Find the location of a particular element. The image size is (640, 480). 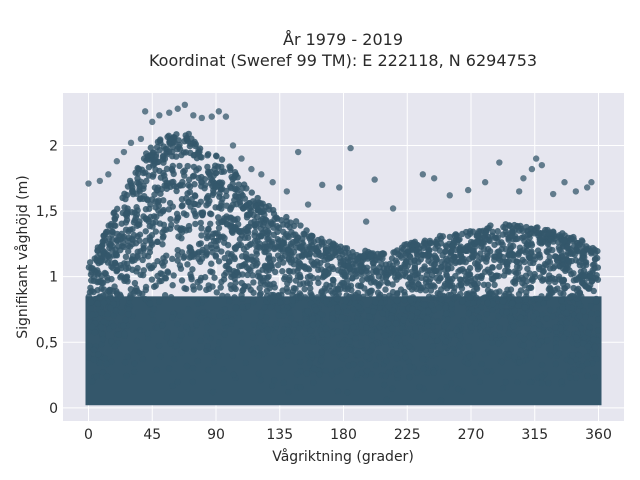

x-tick-label: 45 is located at coordinates (152, 435).